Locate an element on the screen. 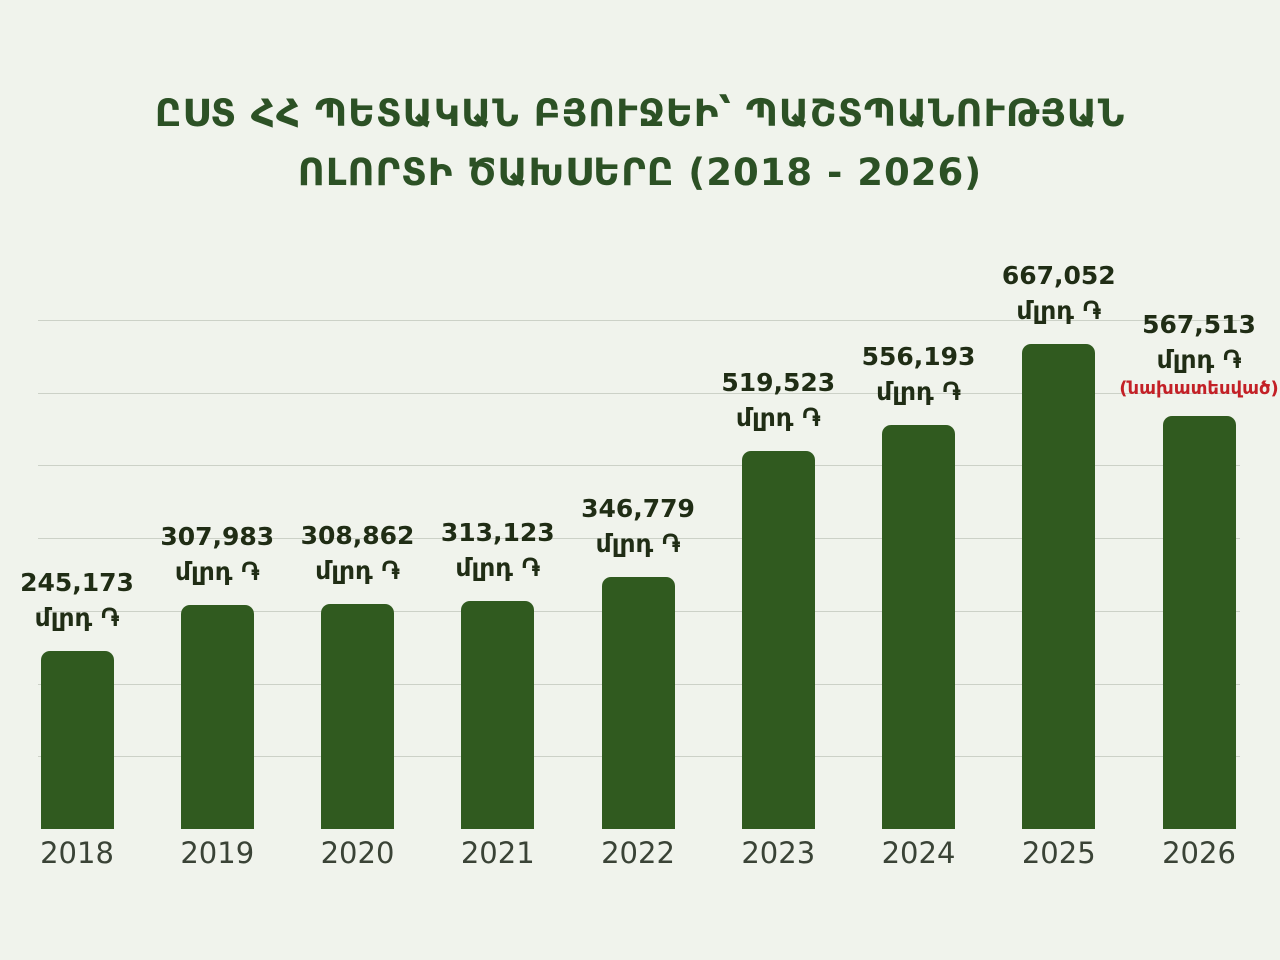  bar-value: 245,173 is located at coordinates (77, 582).